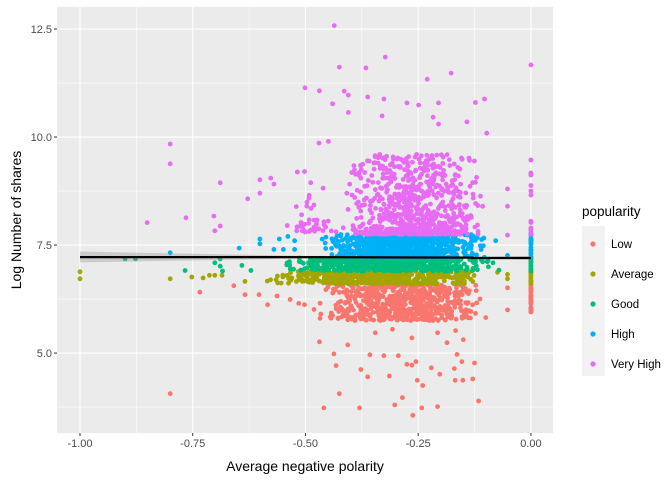 Image resolution: width=672 pixels, height=485 pixels. What do you see at coordinates (593, 274) in the screenshot?
I see `legend-key-average` at bounding box center [593, 274].